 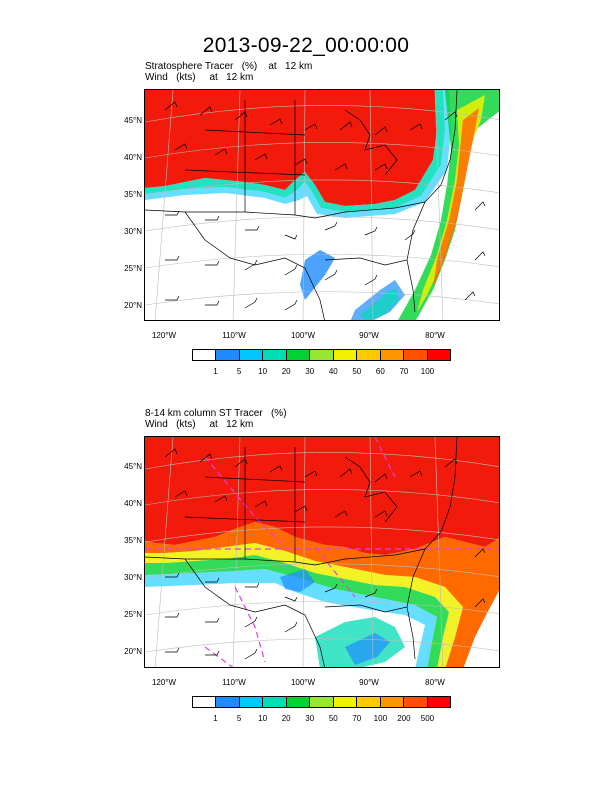 What do you see at coordinates (306, 45) in the screenshot?
I see `main-title: 2013-09-22_00:00:00` at bounding box center [306, 45].